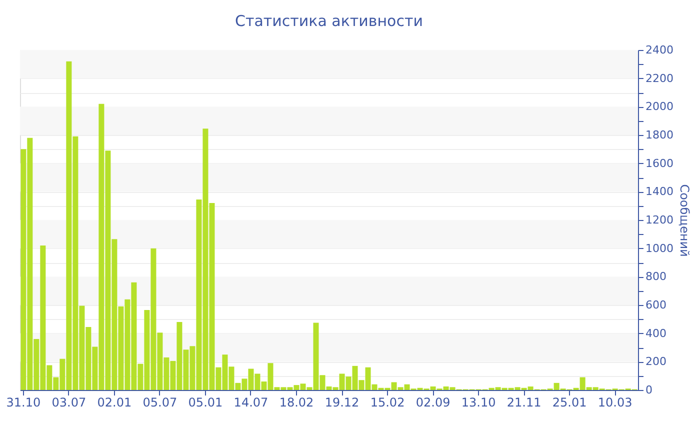 The image size is (700, 430). I want to click on x-tick-label: 05.07, so click(160, 403).